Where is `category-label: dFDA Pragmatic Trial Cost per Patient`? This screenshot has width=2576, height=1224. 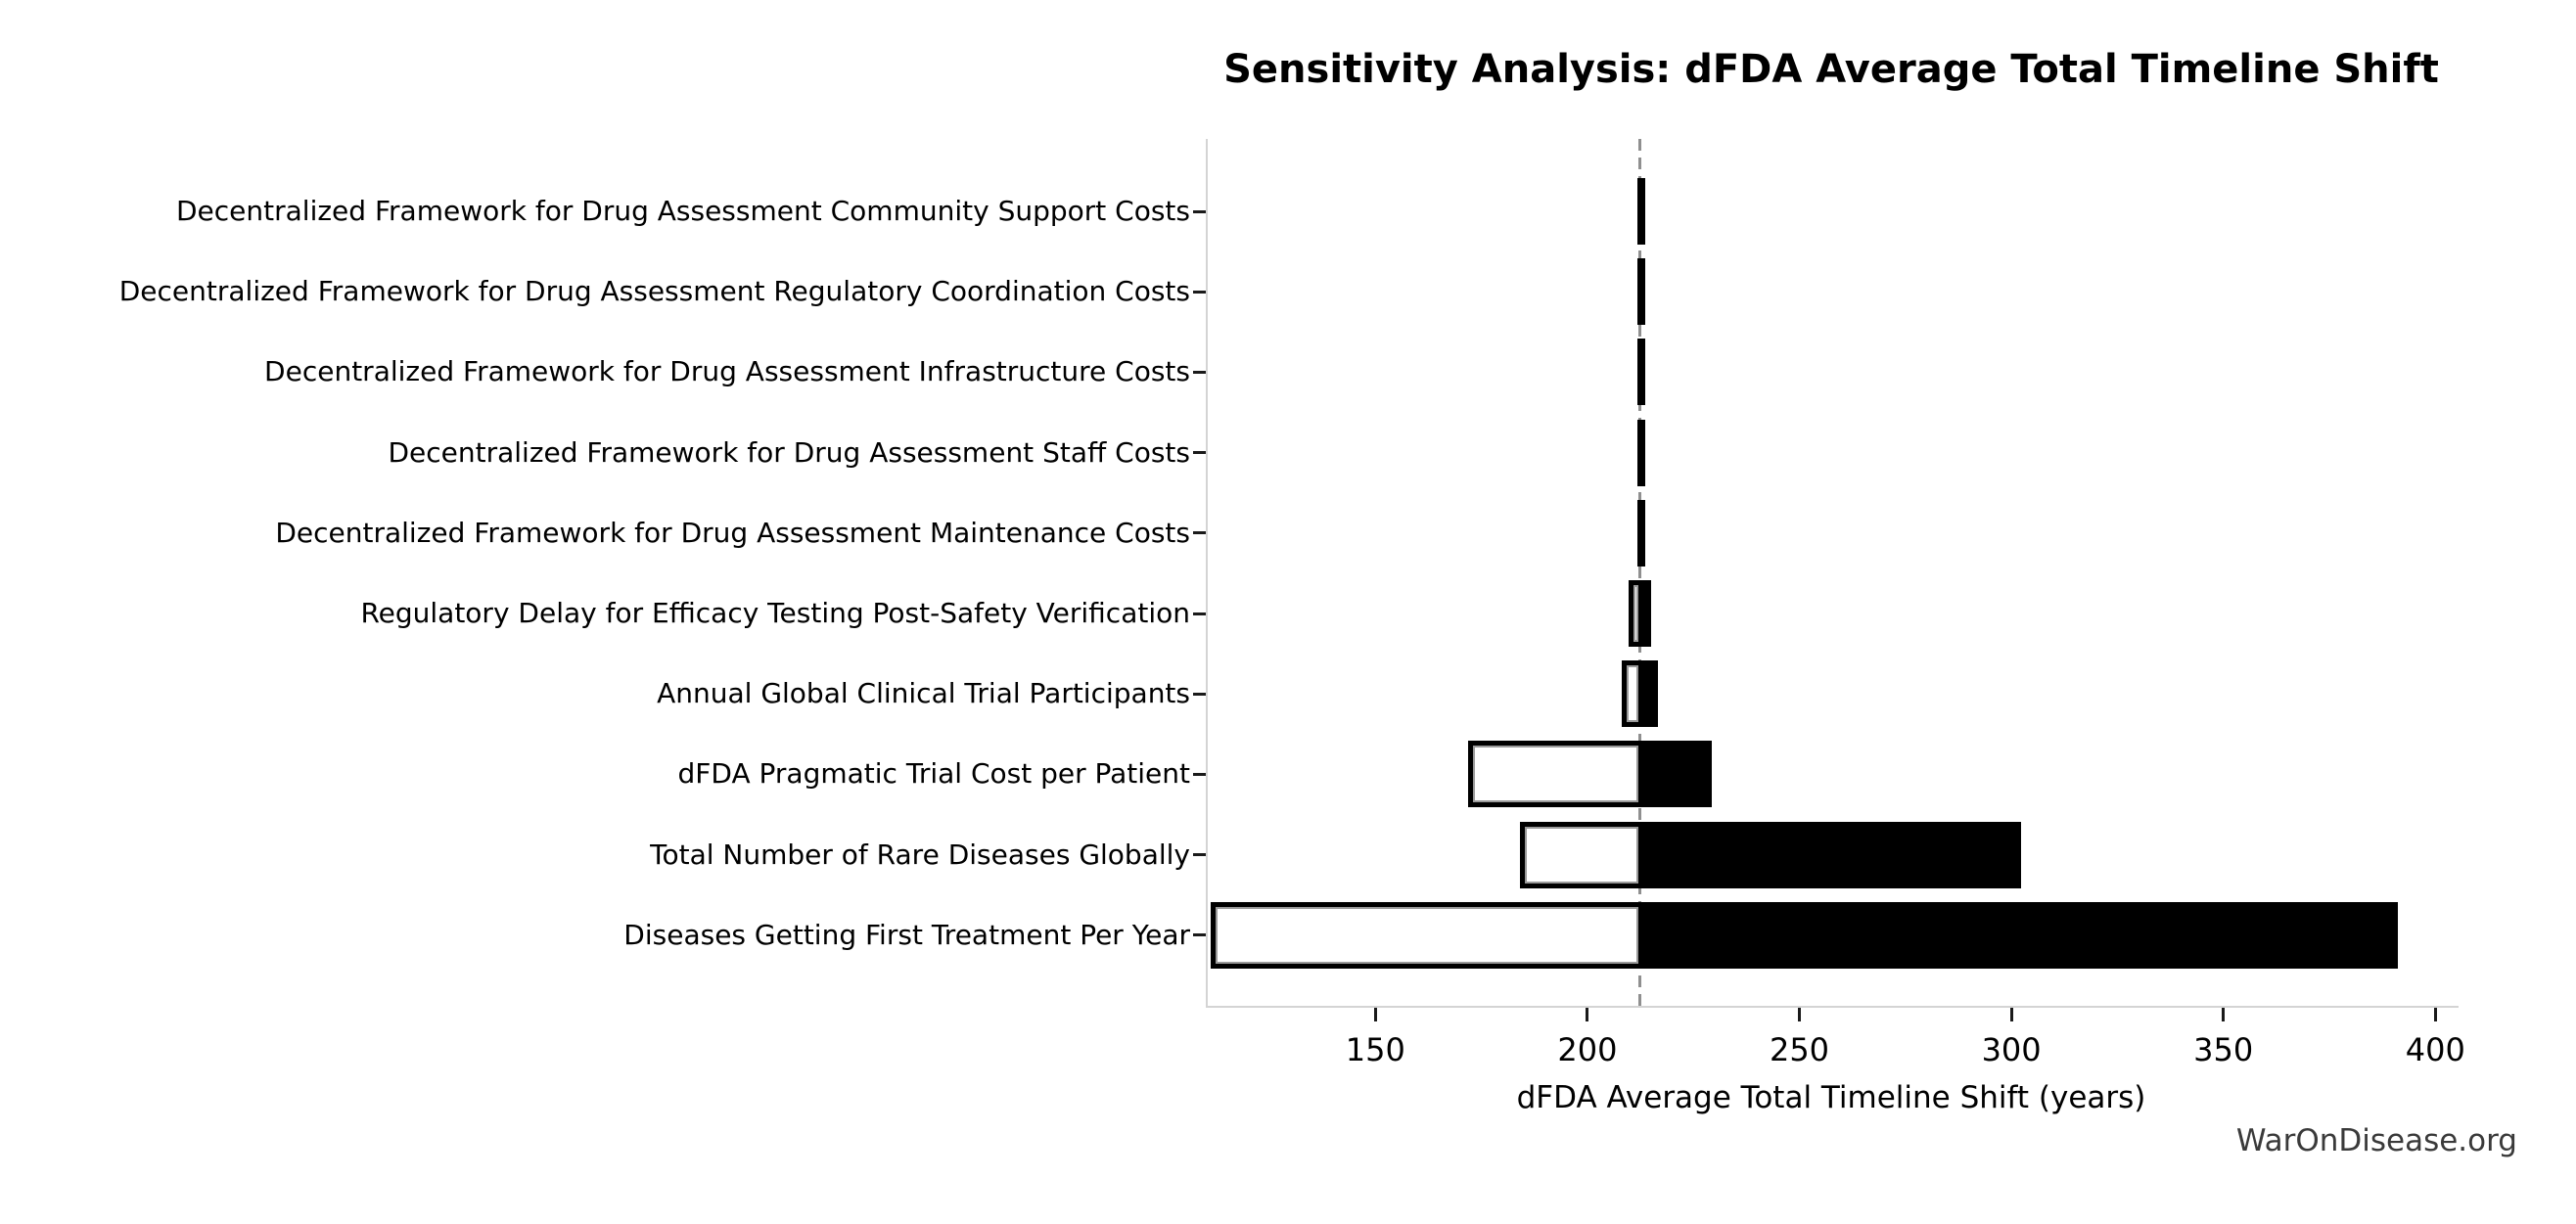
category-label: dFDA Pragmatic Trial Cost per Patient is located at coordinates (934, 774).